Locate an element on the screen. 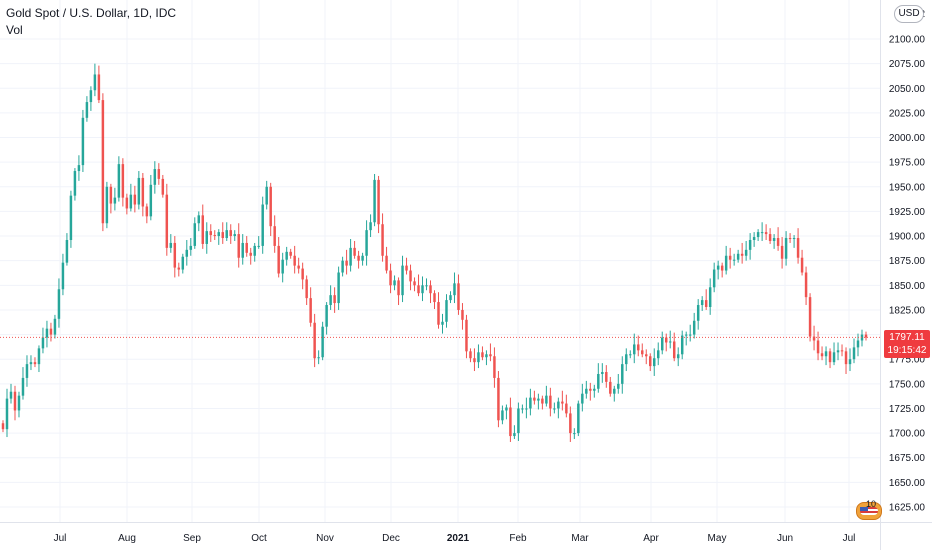 This screenshot has height=550, width=932. y-tick-label: 1850.00 is located at coordinates (907, 286).